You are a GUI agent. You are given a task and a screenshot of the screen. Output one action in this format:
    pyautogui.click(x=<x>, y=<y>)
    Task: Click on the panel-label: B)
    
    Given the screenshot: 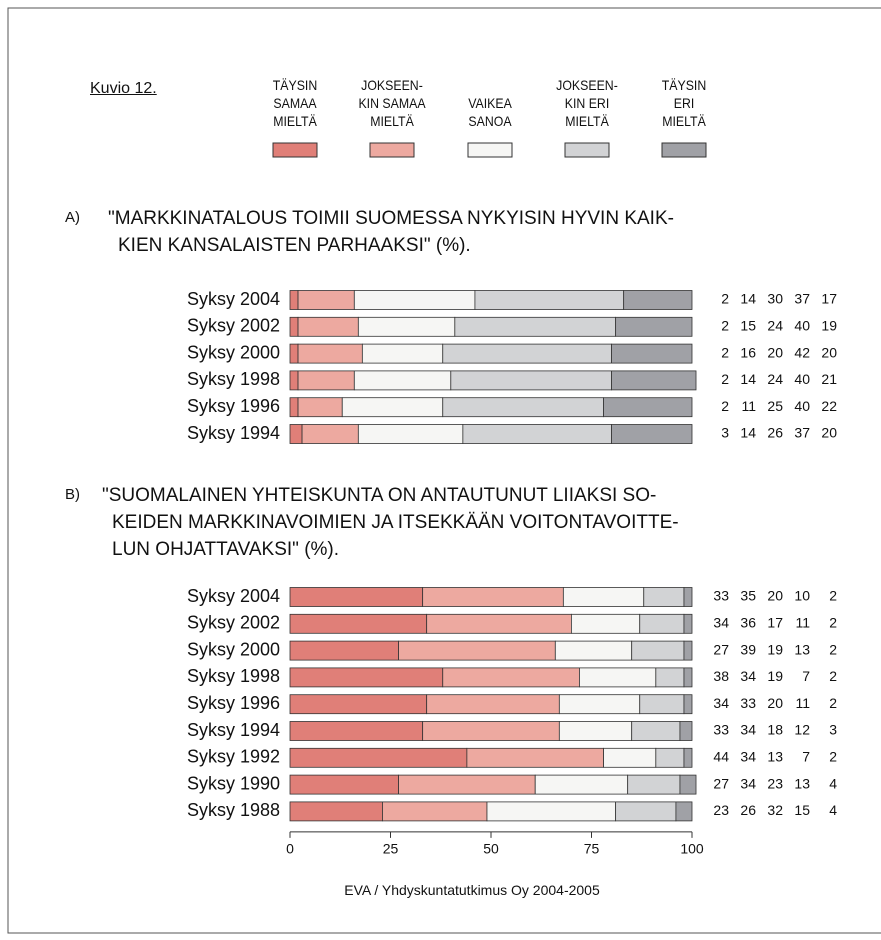 What is the action you would take?
    pyautogui.click(x=72, y=494)
    